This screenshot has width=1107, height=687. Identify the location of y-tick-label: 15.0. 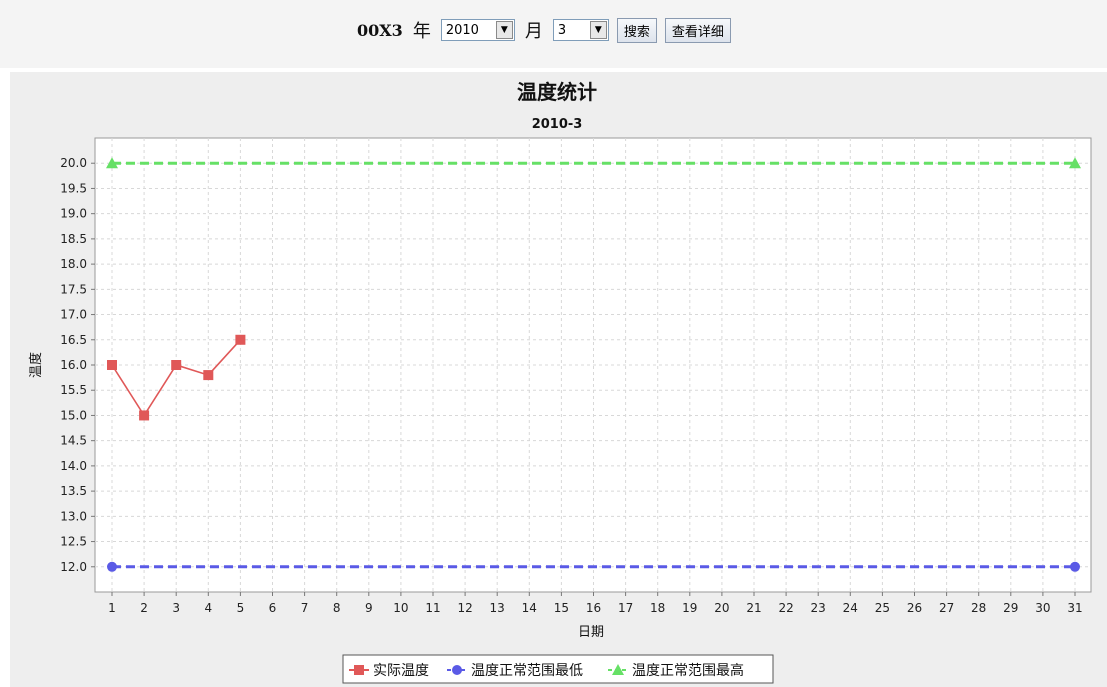
(73, 415).